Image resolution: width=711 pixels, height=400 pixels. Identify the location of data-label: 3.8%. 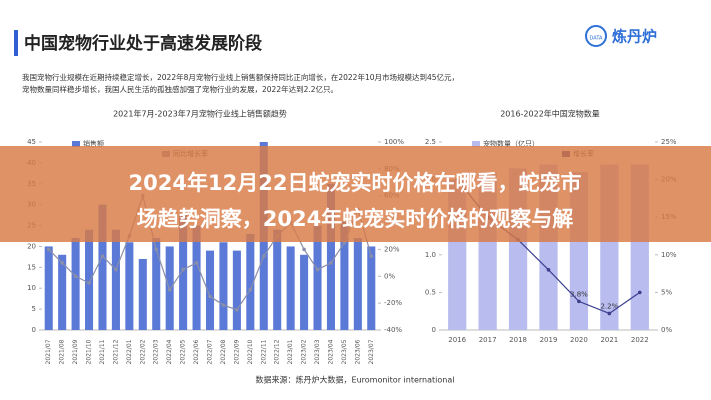
(579, 294).